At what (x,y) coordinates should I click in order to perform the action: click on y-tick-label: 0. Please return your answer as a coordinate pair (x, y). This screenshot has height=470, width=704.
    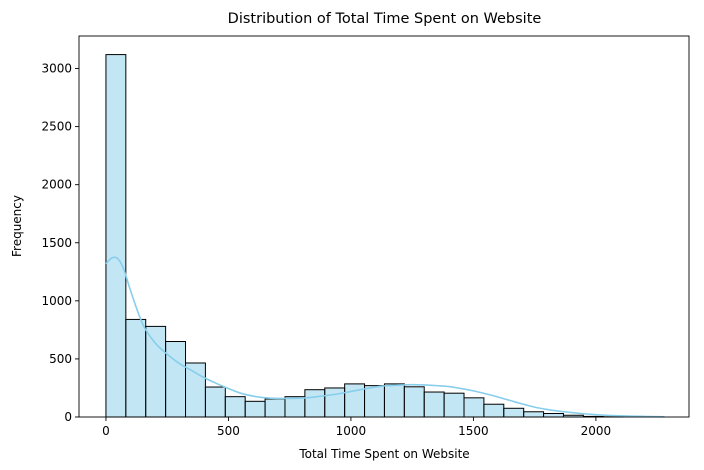
    Looking at the image, I should click on (68, 417).